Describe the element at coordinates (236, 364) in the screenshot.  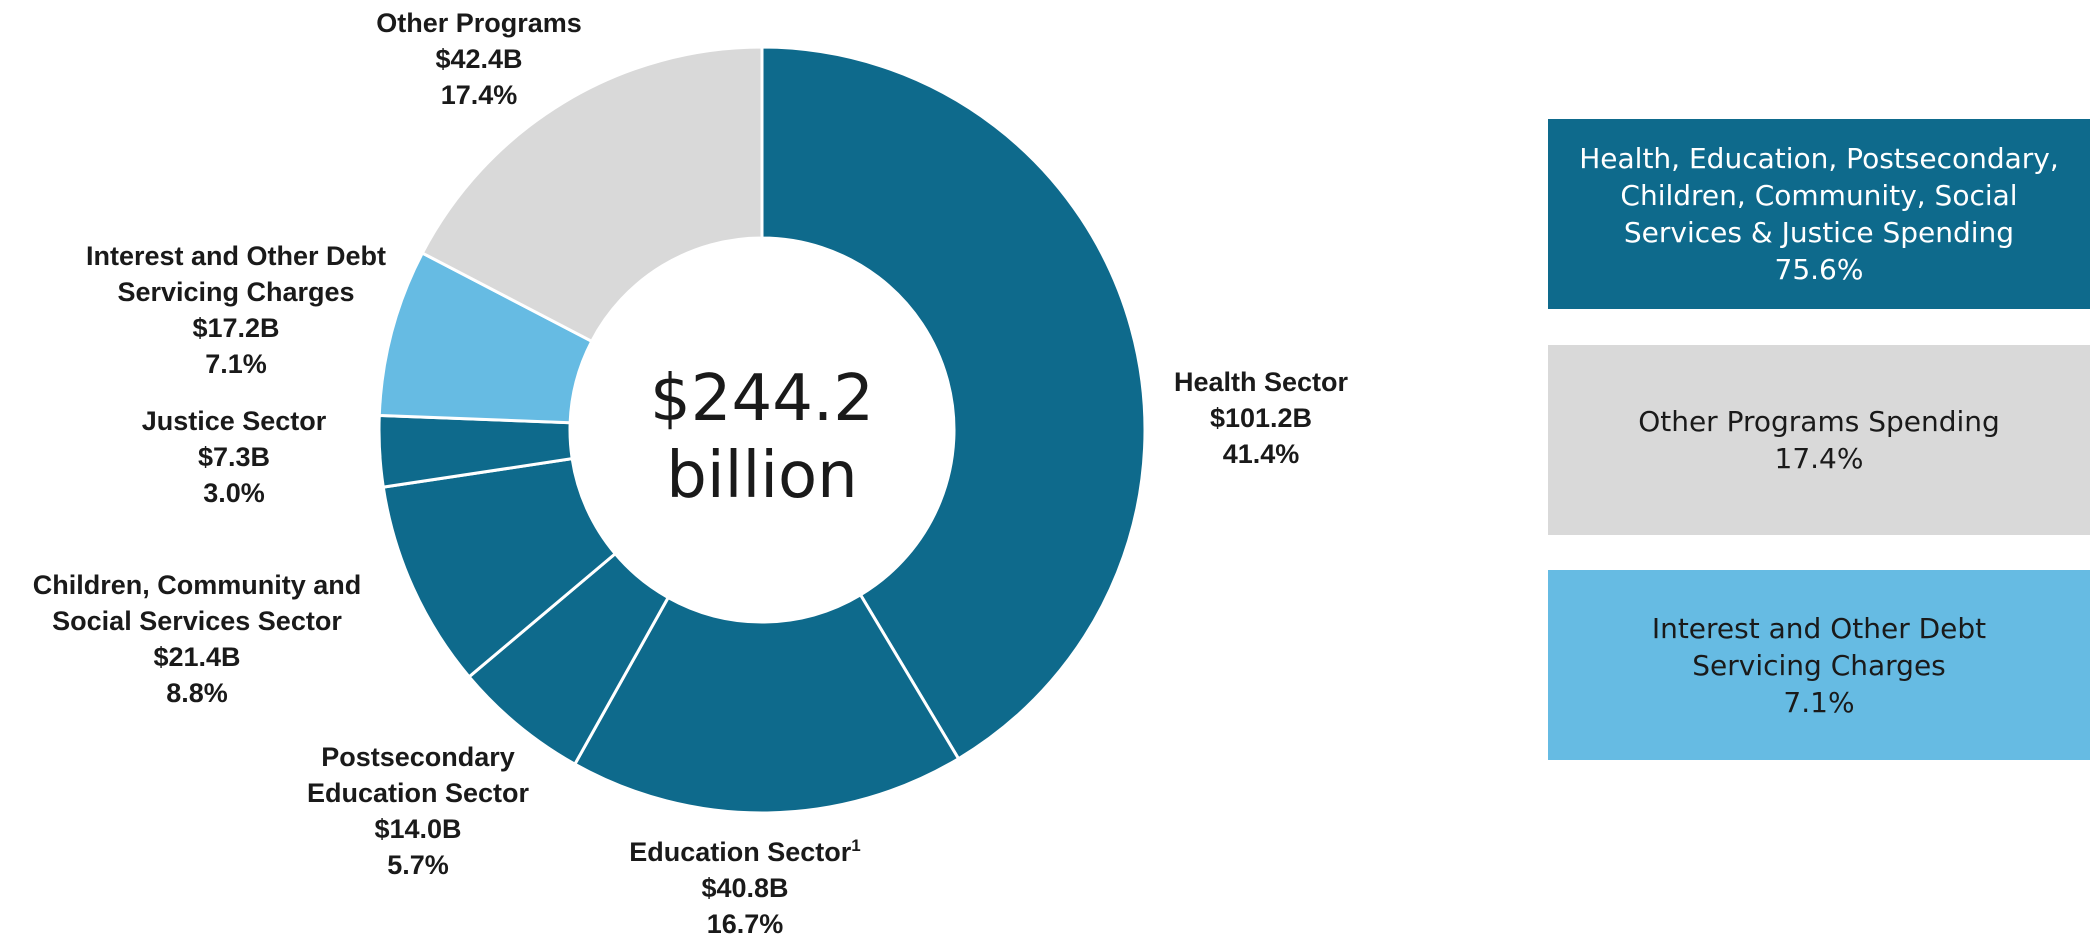
I see `label-interest-and-other-debt-servicing-charges-percent: 7.1%` at that location.